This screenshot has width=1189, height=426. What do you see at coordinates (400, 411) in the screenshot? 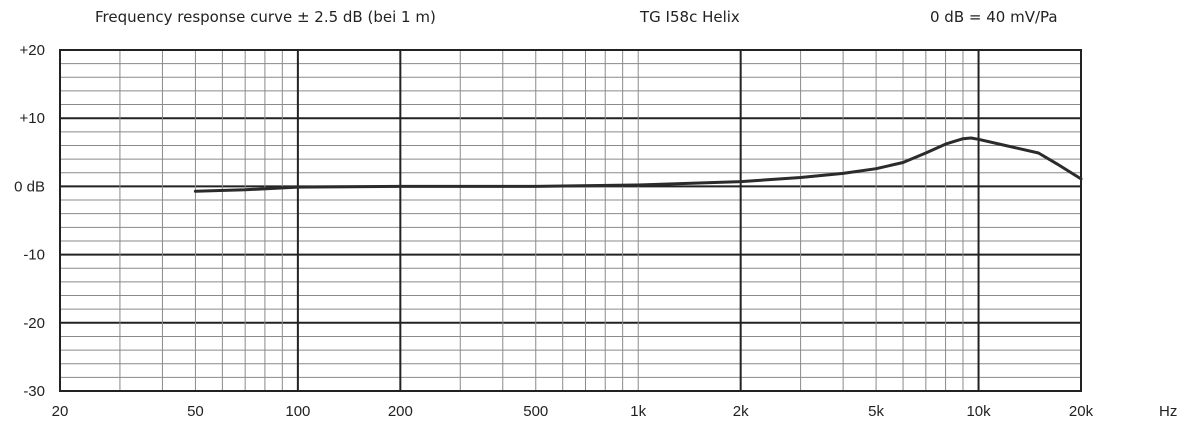
I see `x-tick-label: 200` at bounding box center [400, 411].